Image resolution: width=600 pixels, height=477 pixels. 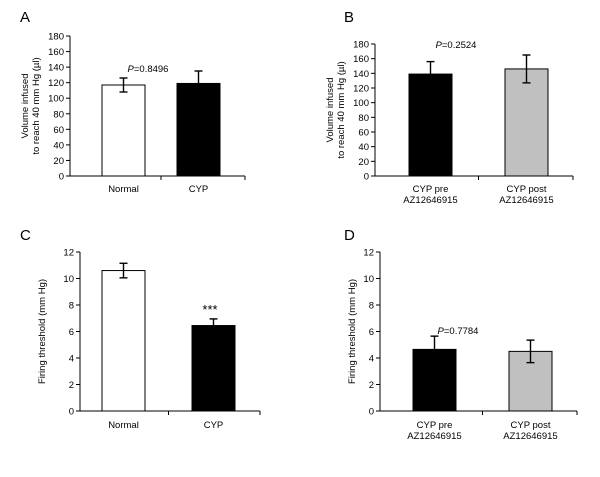 I want to click on p-value-d: P=0.7784, so click(x=458, y=331).